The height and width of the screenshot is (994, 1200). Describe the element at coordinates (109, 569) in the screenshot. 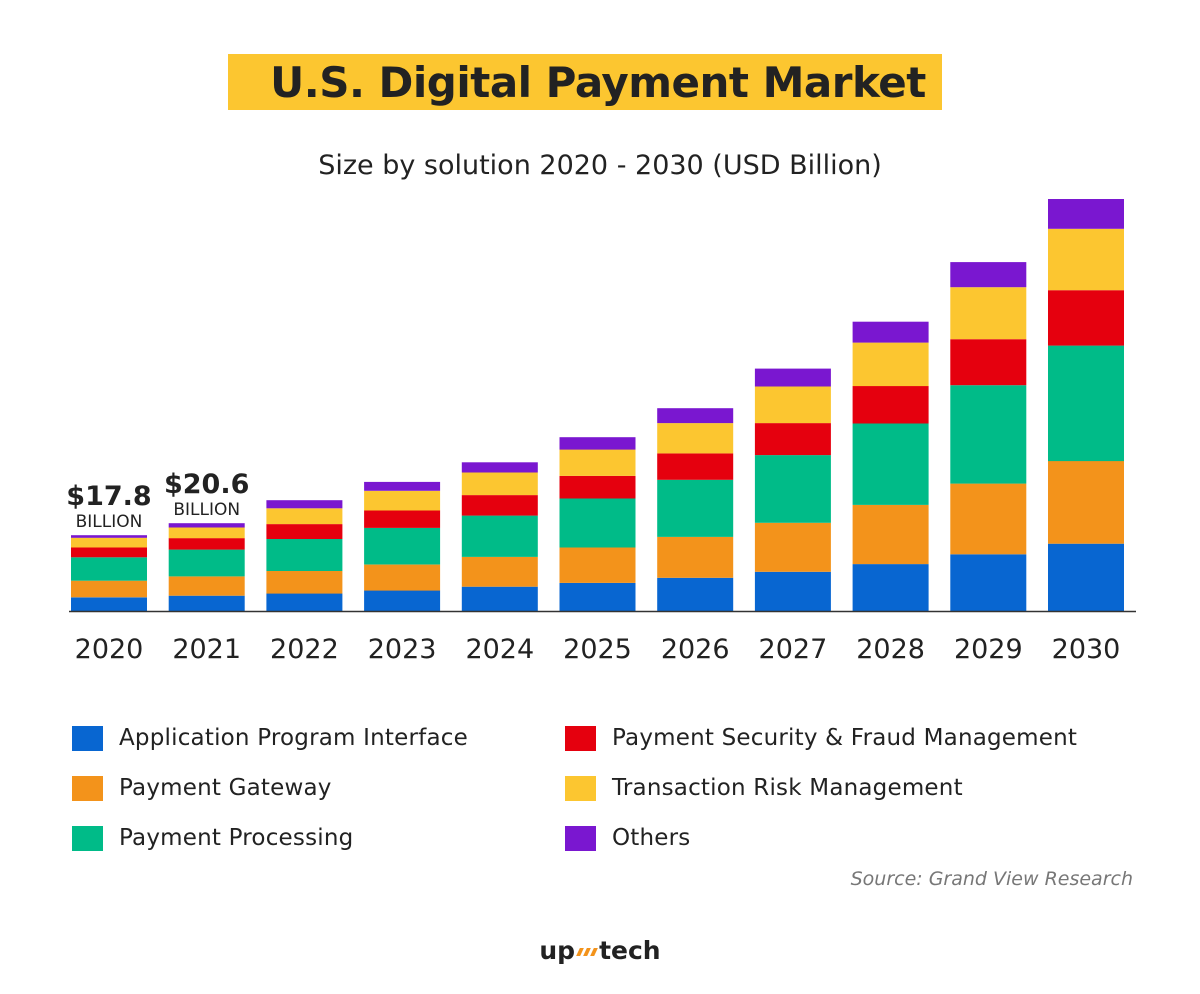

I see `bar-segment-2020-payment-processing` at that location.